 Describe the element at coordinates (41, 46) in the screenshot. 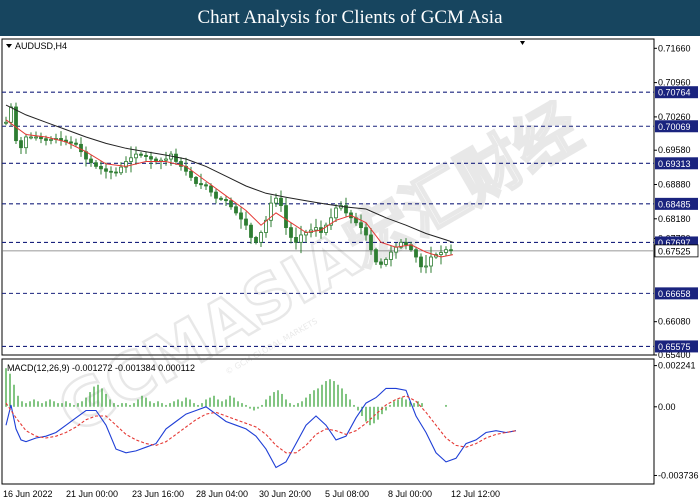

I see `symbol-title: AUDUSD,H4` at that location.